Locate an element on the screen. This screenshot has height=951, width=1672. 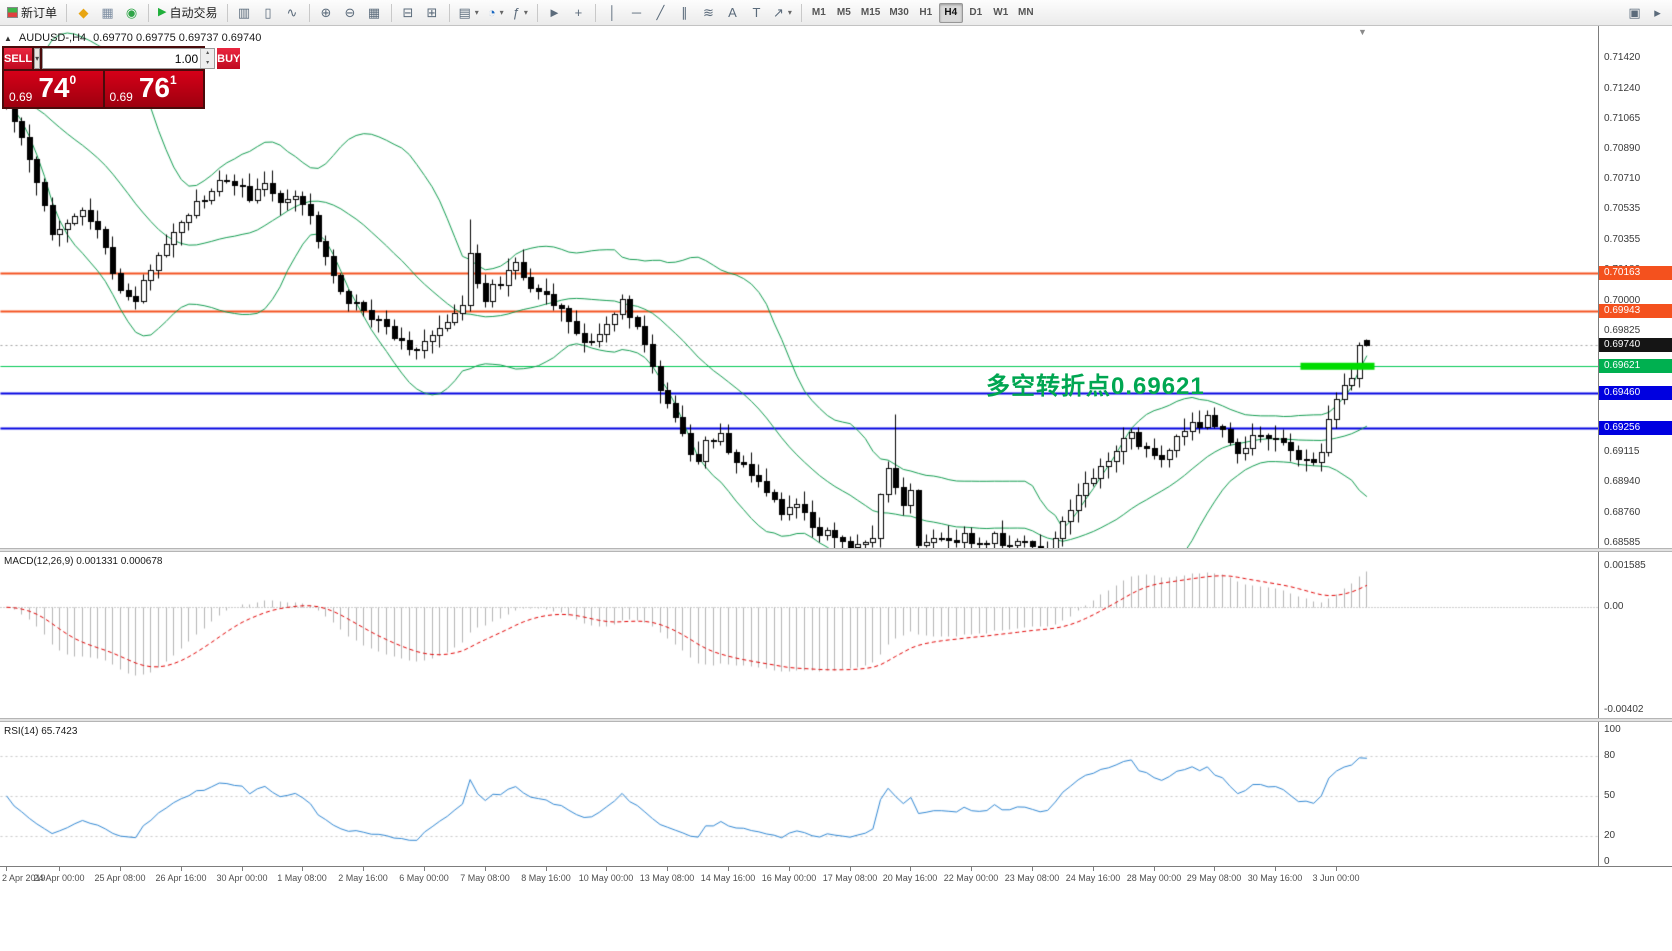
tile-windows-icon: ▦ is located at coordinates (374, 12).